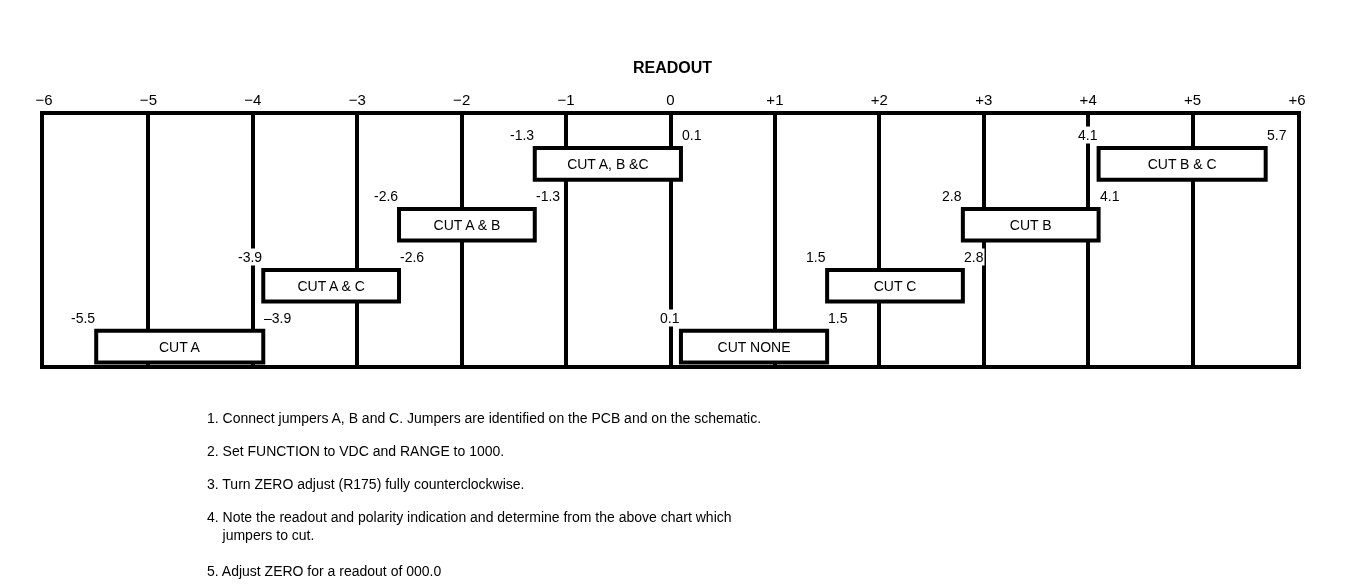 This screenshot has height=588, width=1345. I want to click on data-label: CUT A & B, so click(467, 224).